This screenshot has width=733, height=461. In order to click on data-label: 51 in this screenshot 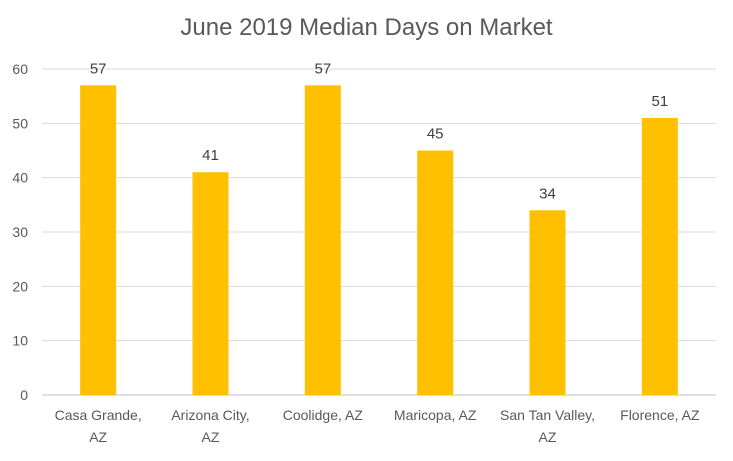, I will do `click(659, 101)`.